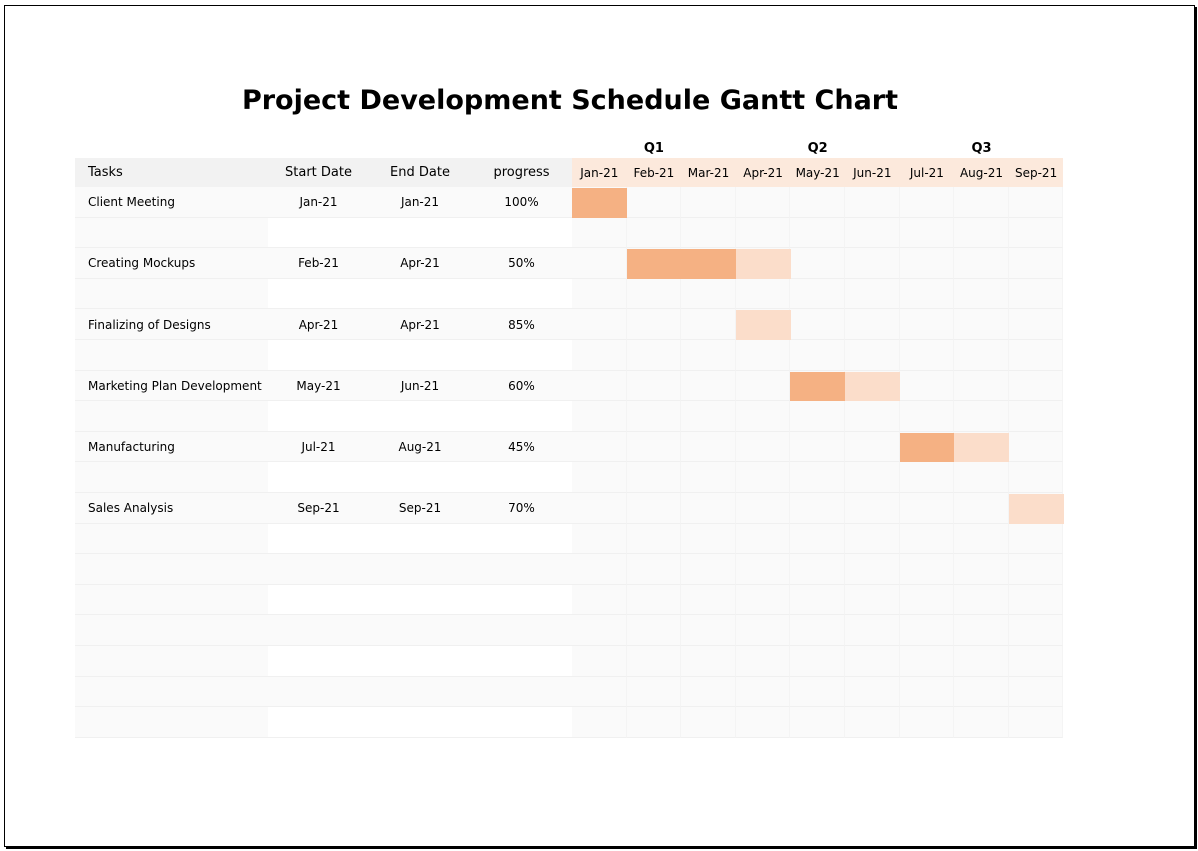 Image resolution: width=1198 pixels, height=851 pixels. Describe the element at coordinates (708, 172) in the screenshot. I see `month-header: Mar-21` at that location.